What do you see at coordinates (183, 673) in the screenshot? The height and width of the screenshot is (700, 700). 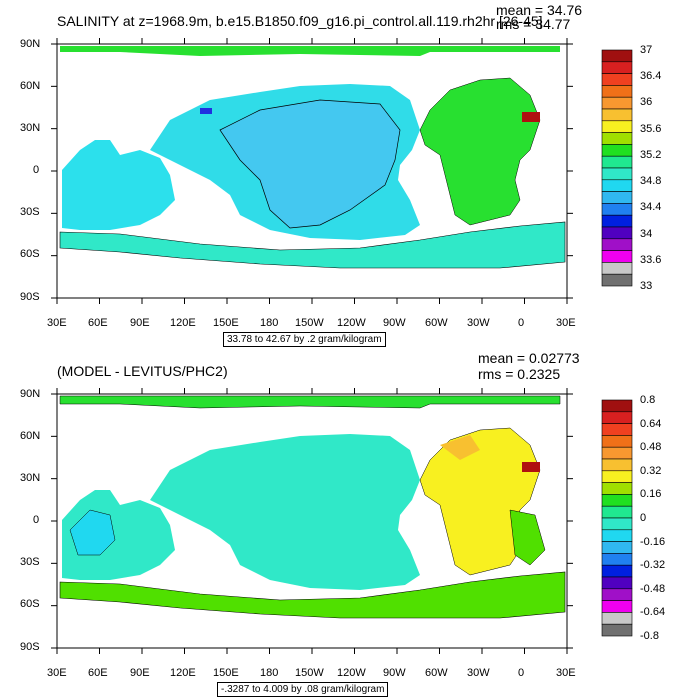 I see `lon-label: 120E` at bounding box center [183, 673].